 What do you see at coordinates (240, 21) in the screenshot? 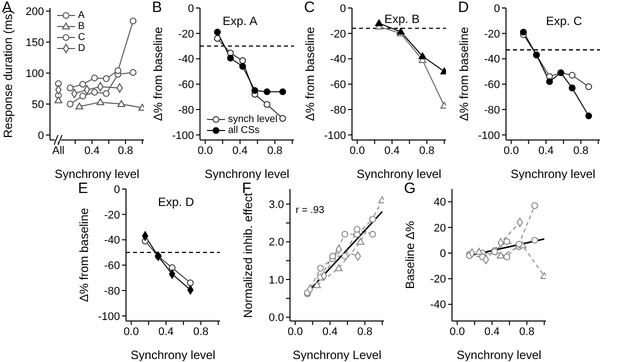
I see `annotation: Exp. A` at bounding box center [240, 21].